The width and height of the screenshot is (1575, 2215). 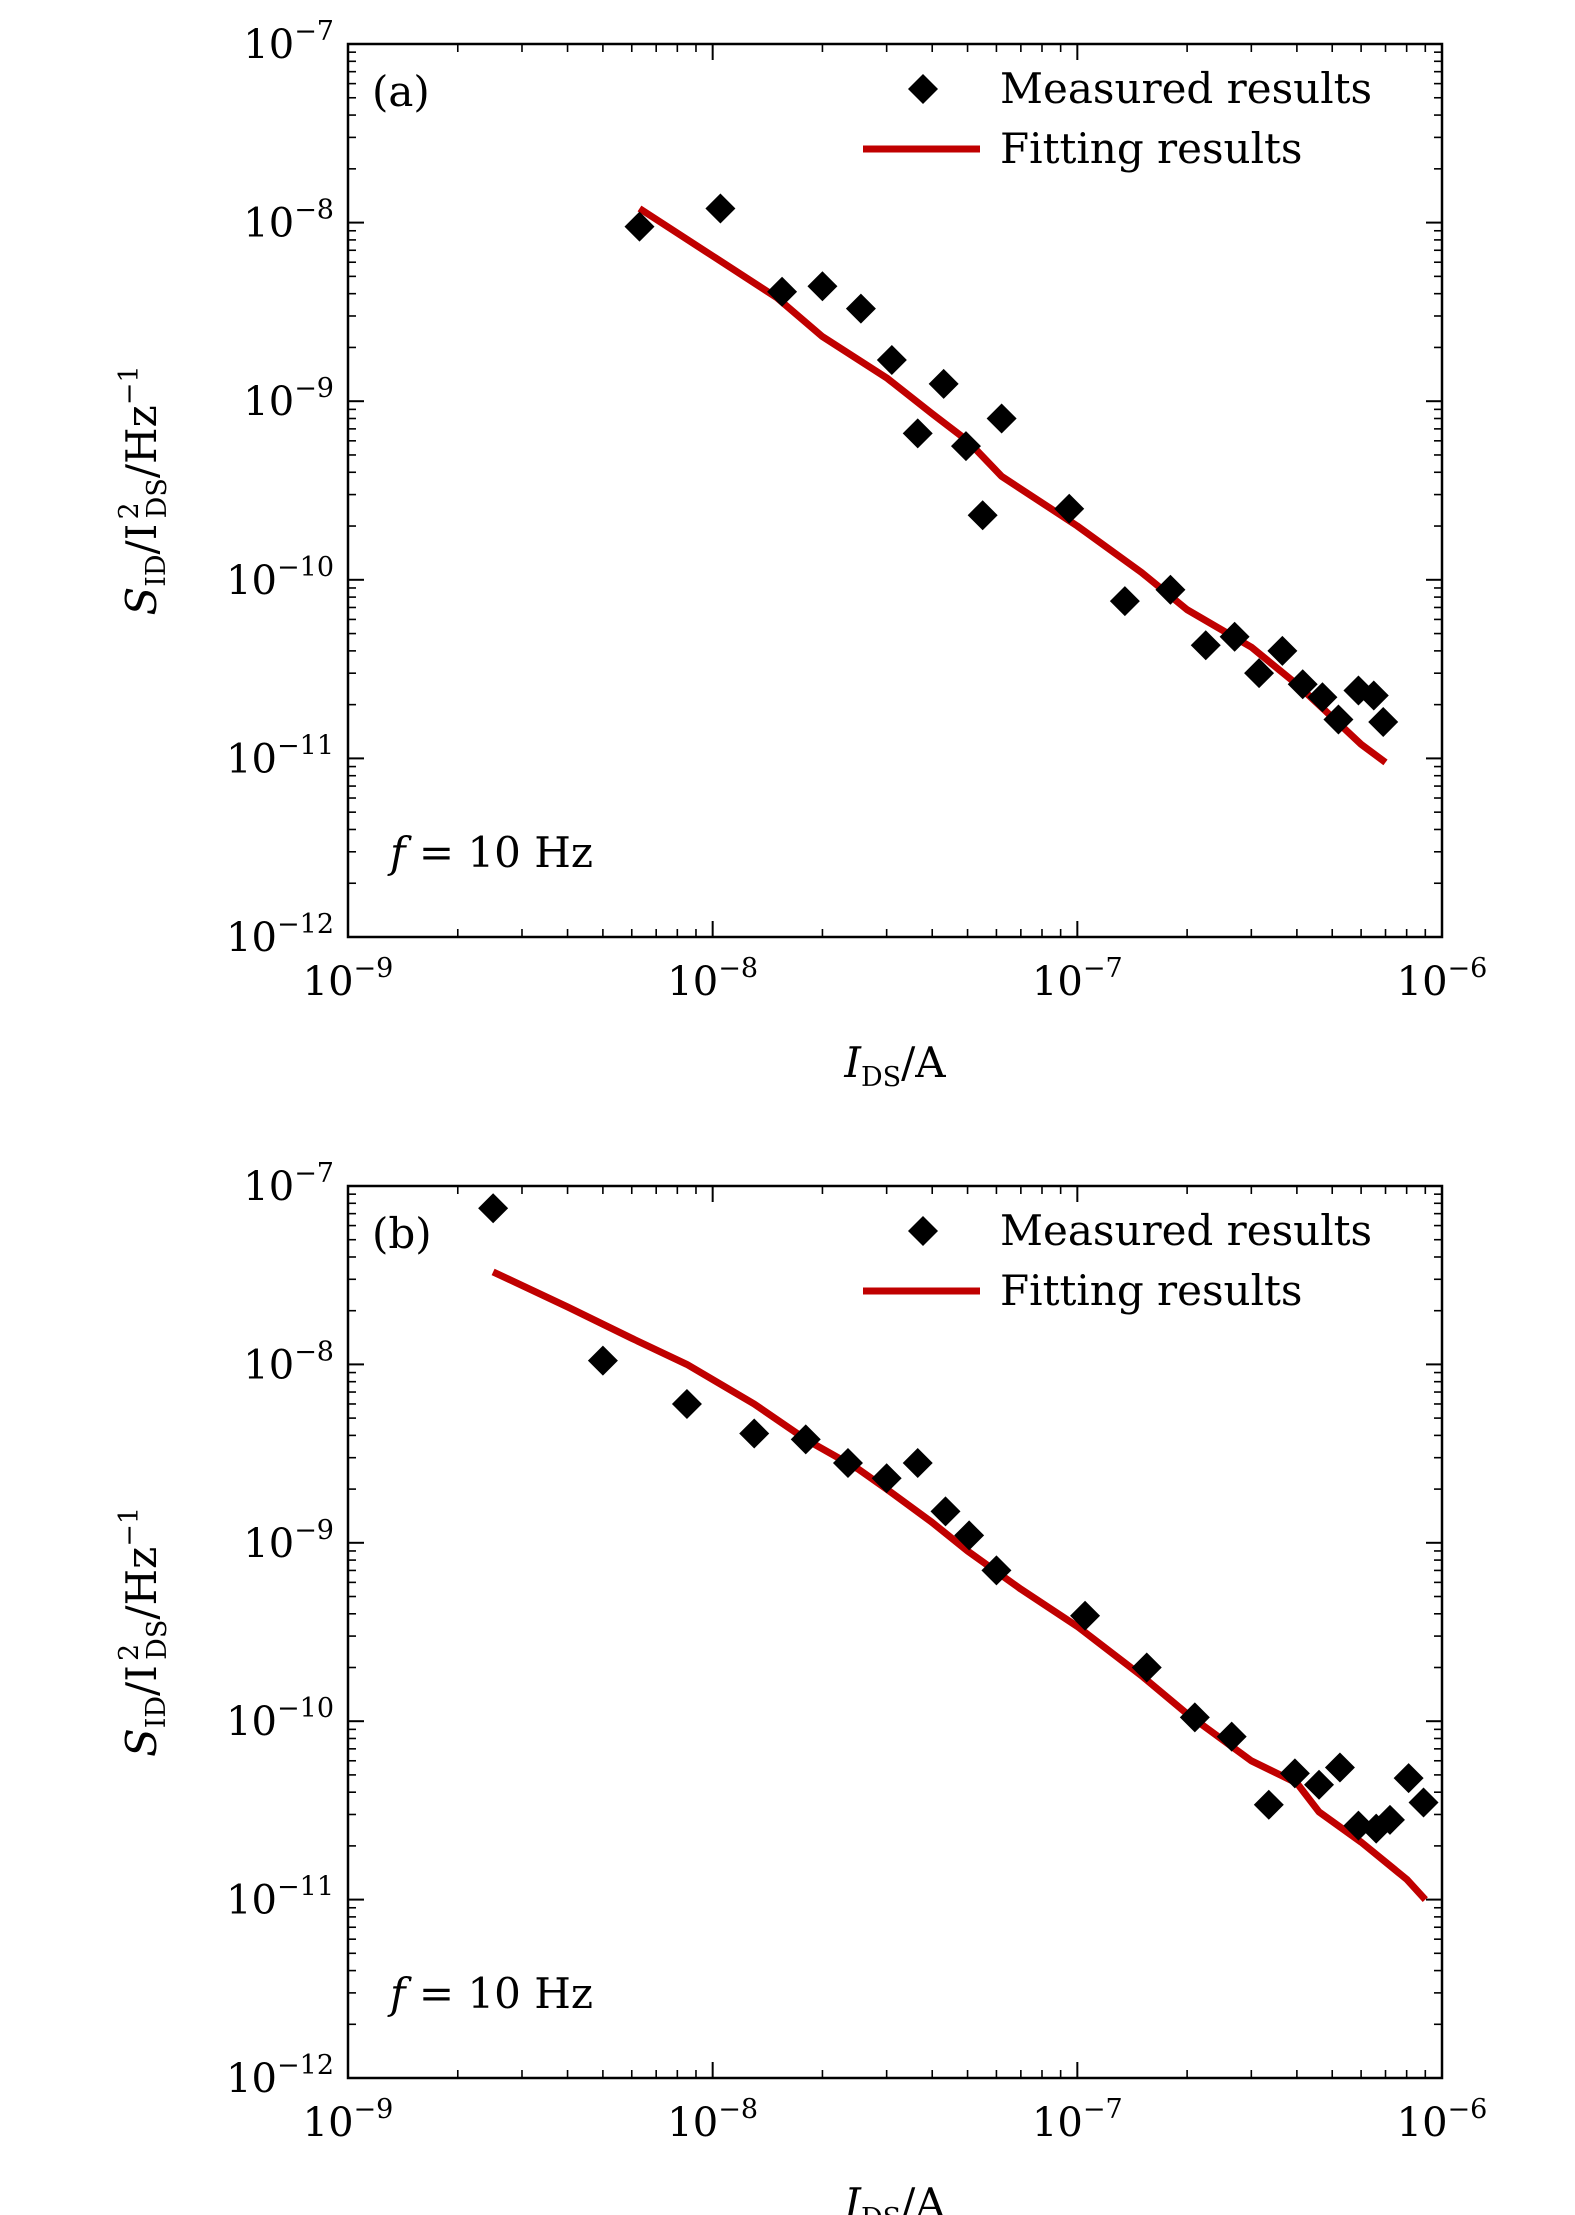 I want to click on fitting-results-line, so click(x=1012, y=485).